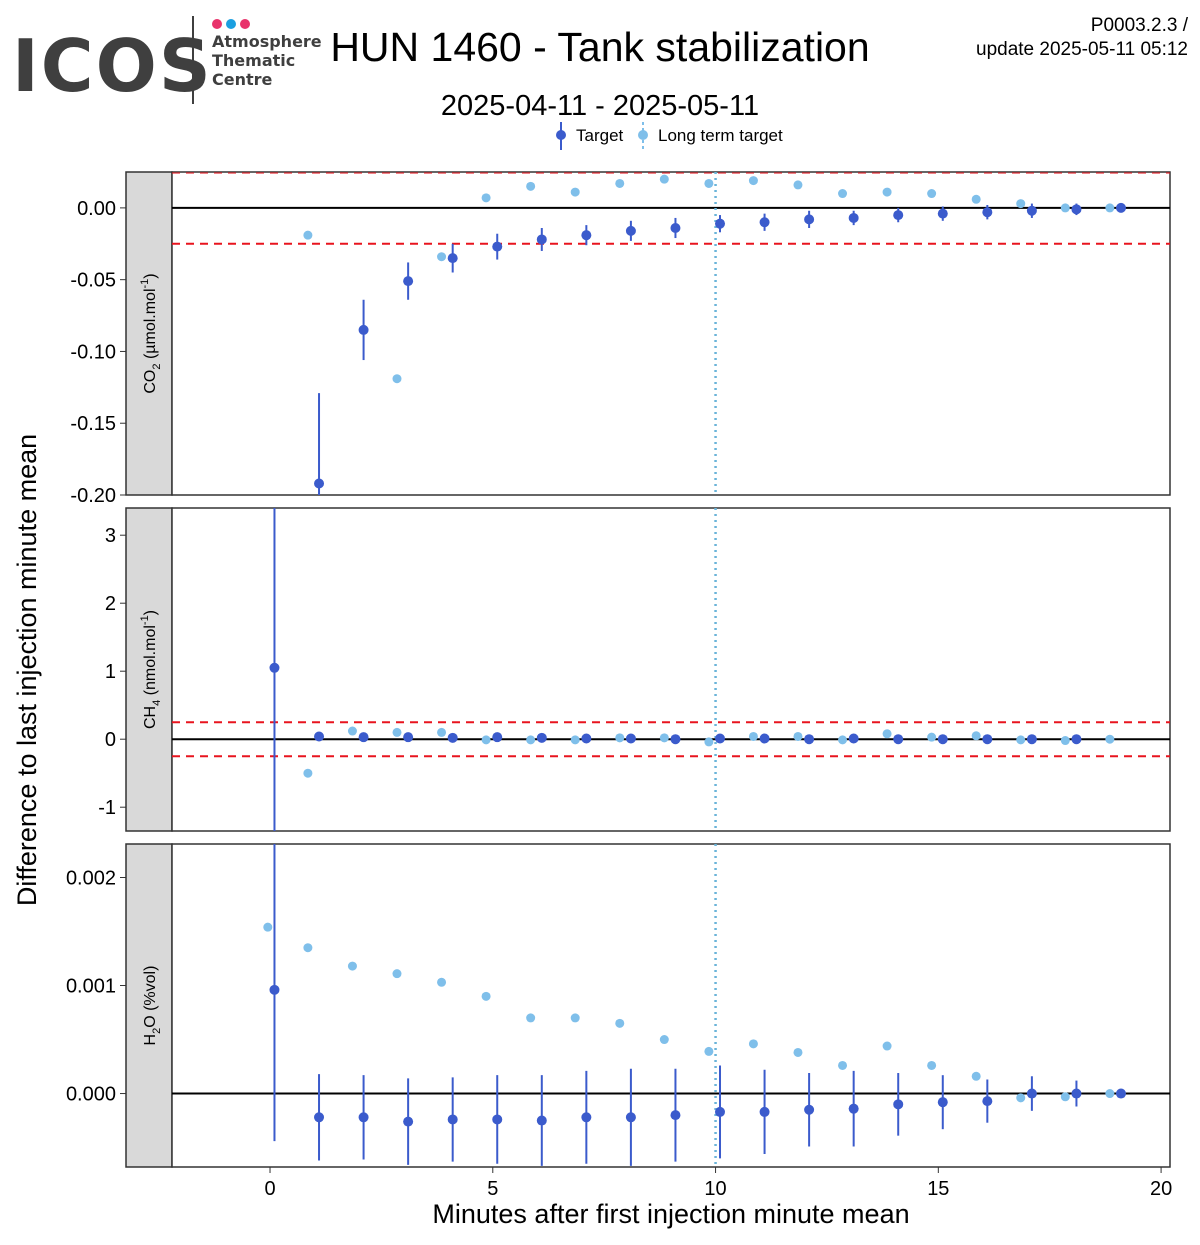 The image size is (1200, 1245). What do you see at coordinates (600, 106) in the screenshot?
I see `chart-subtitle: 2025-04-11 - 2025-05-11` at bounding box center [600, 106].